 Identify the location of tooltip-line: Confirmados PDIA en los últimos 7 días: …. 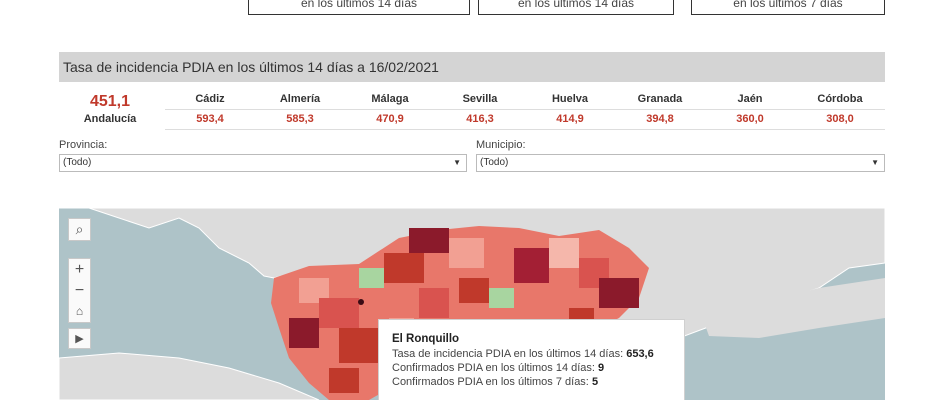
(538, 382).